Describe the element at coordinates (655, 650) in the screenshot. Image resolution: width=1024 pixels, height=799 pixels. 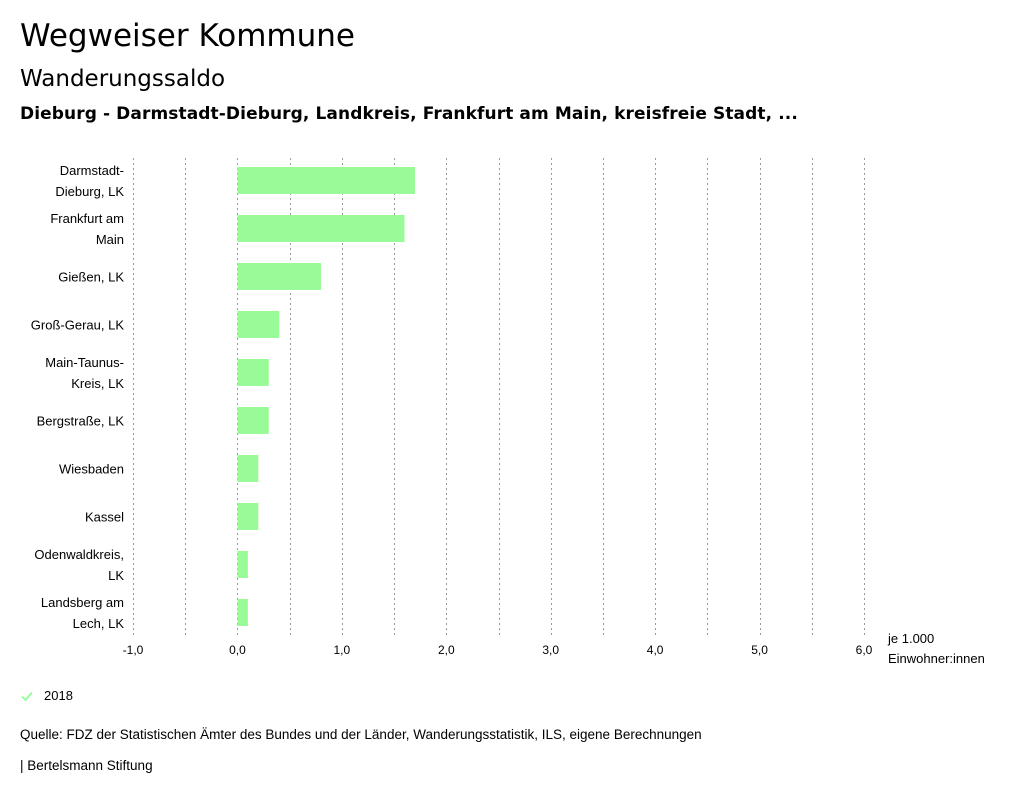
I see `x-tick-label: 4,0` at that location.